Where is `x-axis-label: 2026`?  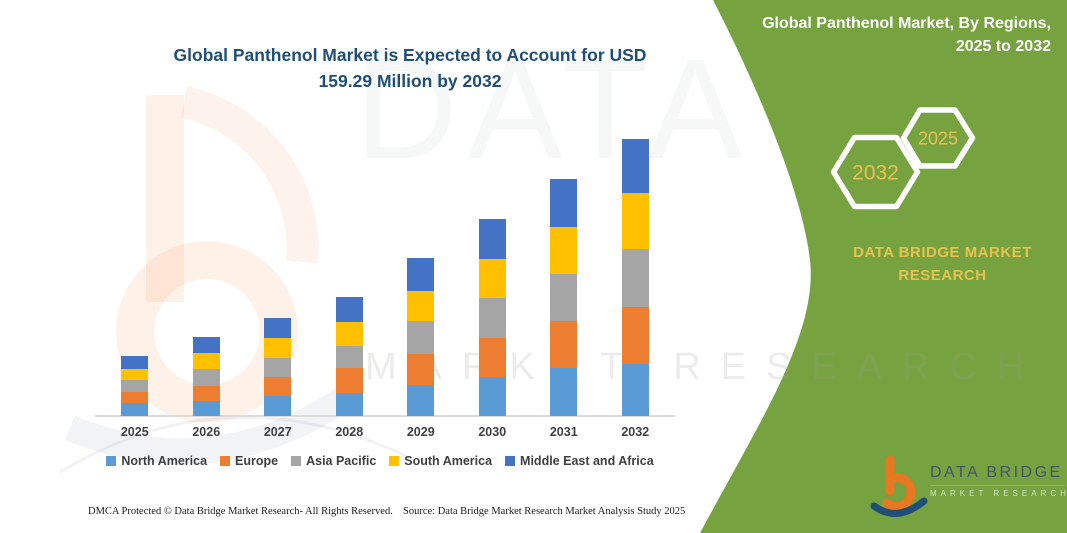 x-axis-label: 2026 is located at coordinates (206, 432).